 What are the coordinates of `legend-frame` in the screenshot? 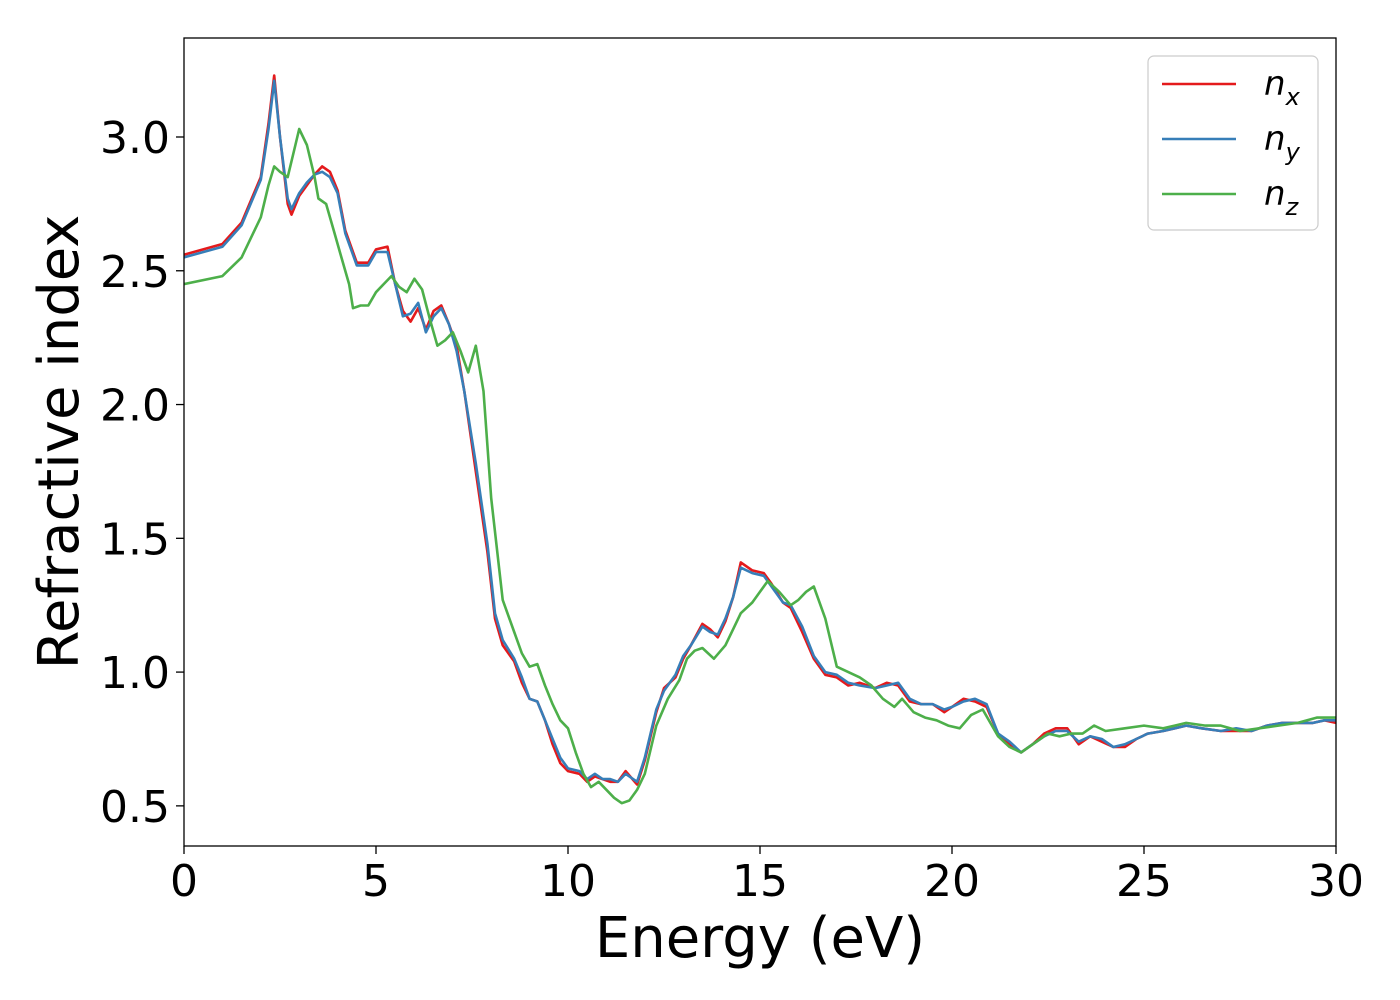 It's located at (1233, 143).